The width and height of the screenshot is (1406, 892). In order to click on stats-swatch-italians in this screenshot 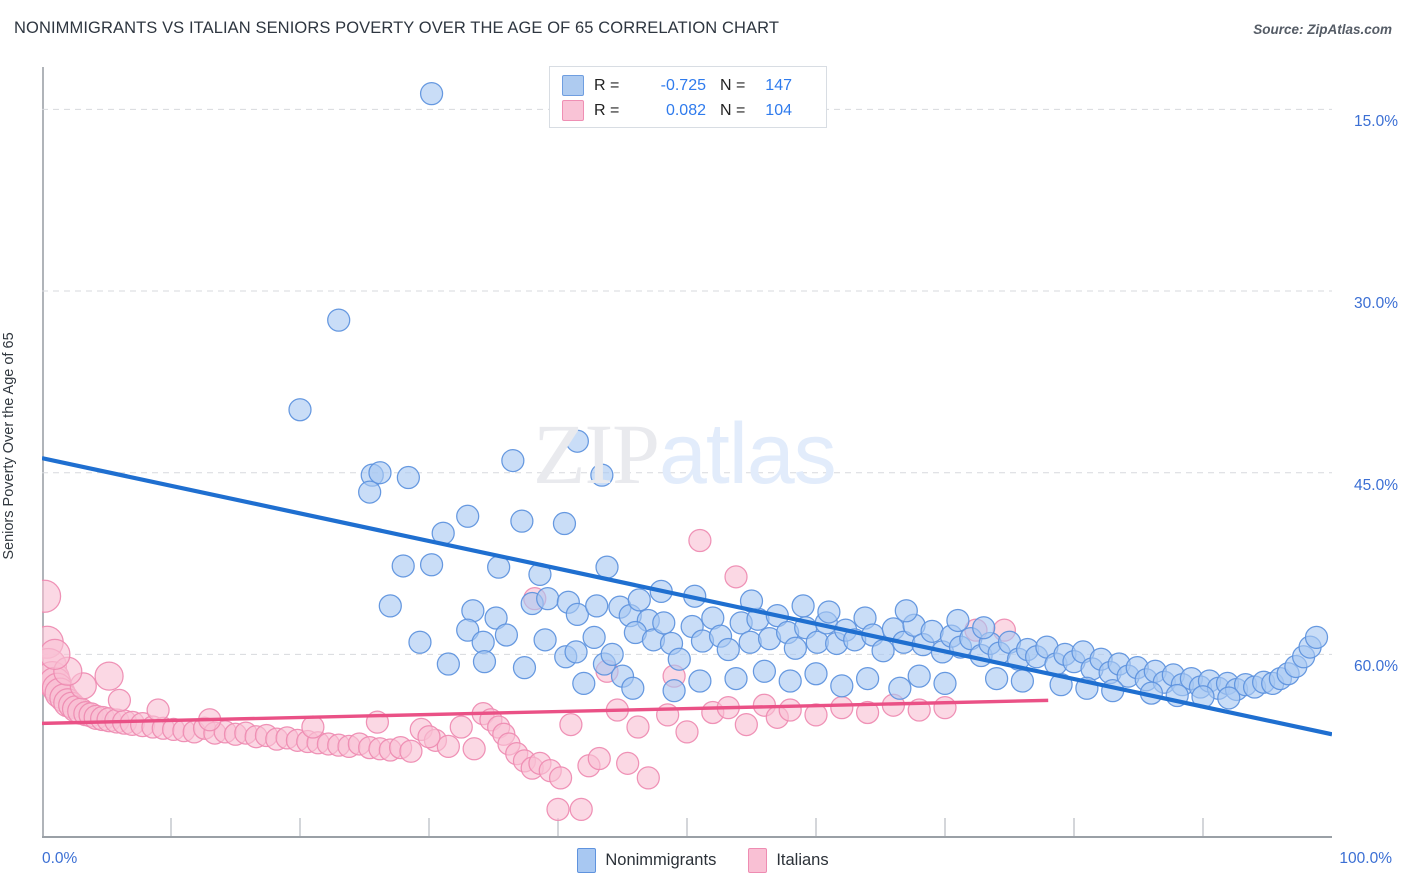, I will do `click(573, 110)`.